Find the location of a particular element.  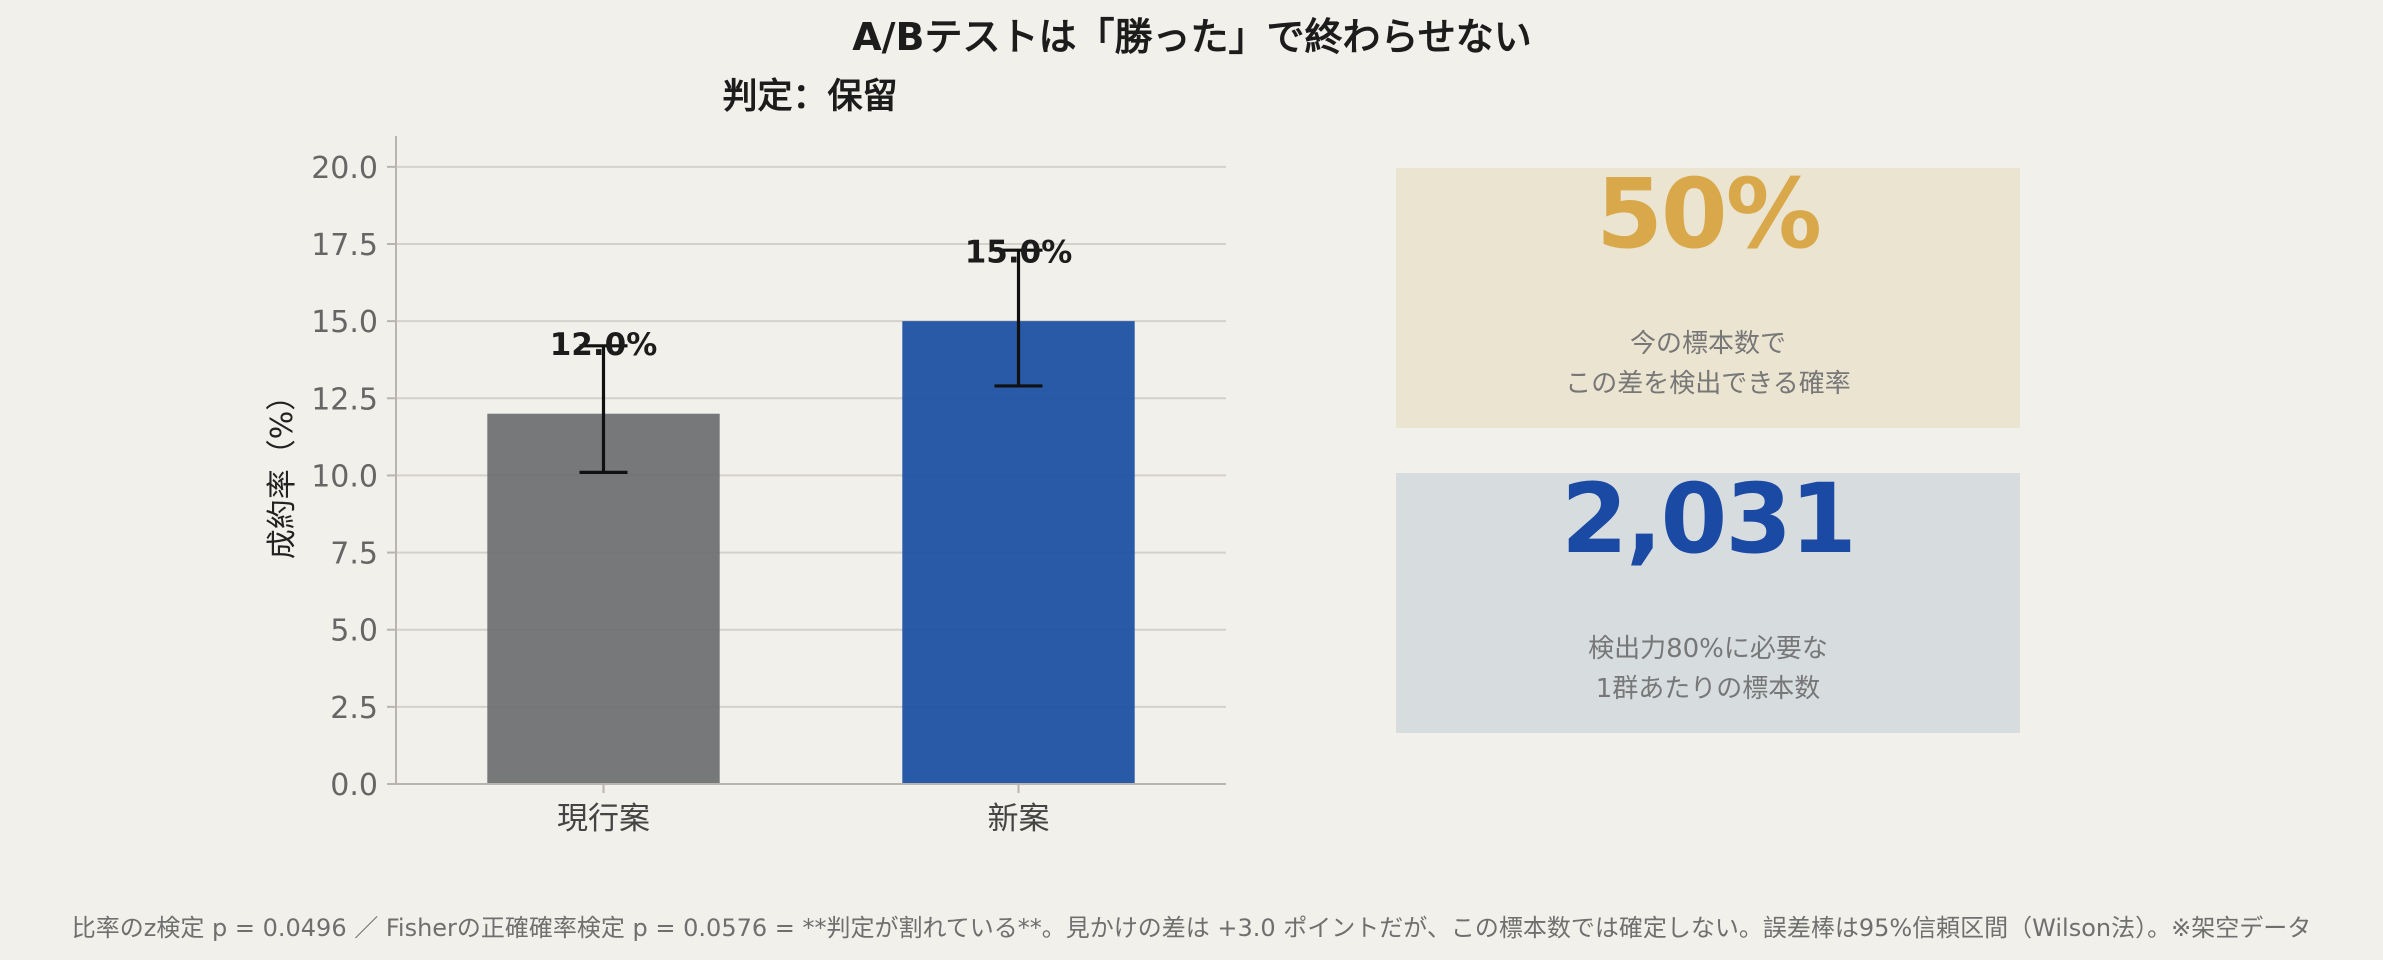

sample-size-kpi-value: 2,031 is located at coordinates (1709, 519).